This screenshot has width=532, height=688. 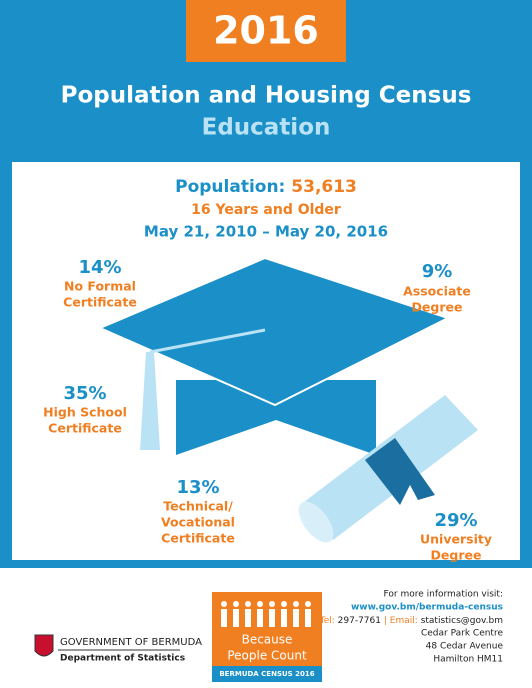 What do you see at coordinates (456, 539) in the screenshot?
I see `label: University` at bounding box center [456, 539].